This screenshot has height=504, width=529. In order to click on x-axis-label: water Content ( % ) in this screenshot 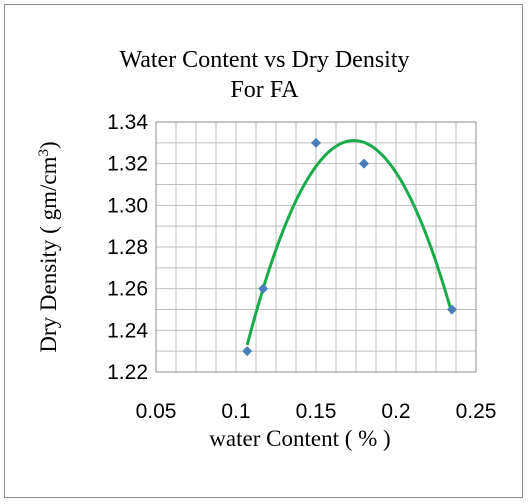, I will do `click(299, 438)`.